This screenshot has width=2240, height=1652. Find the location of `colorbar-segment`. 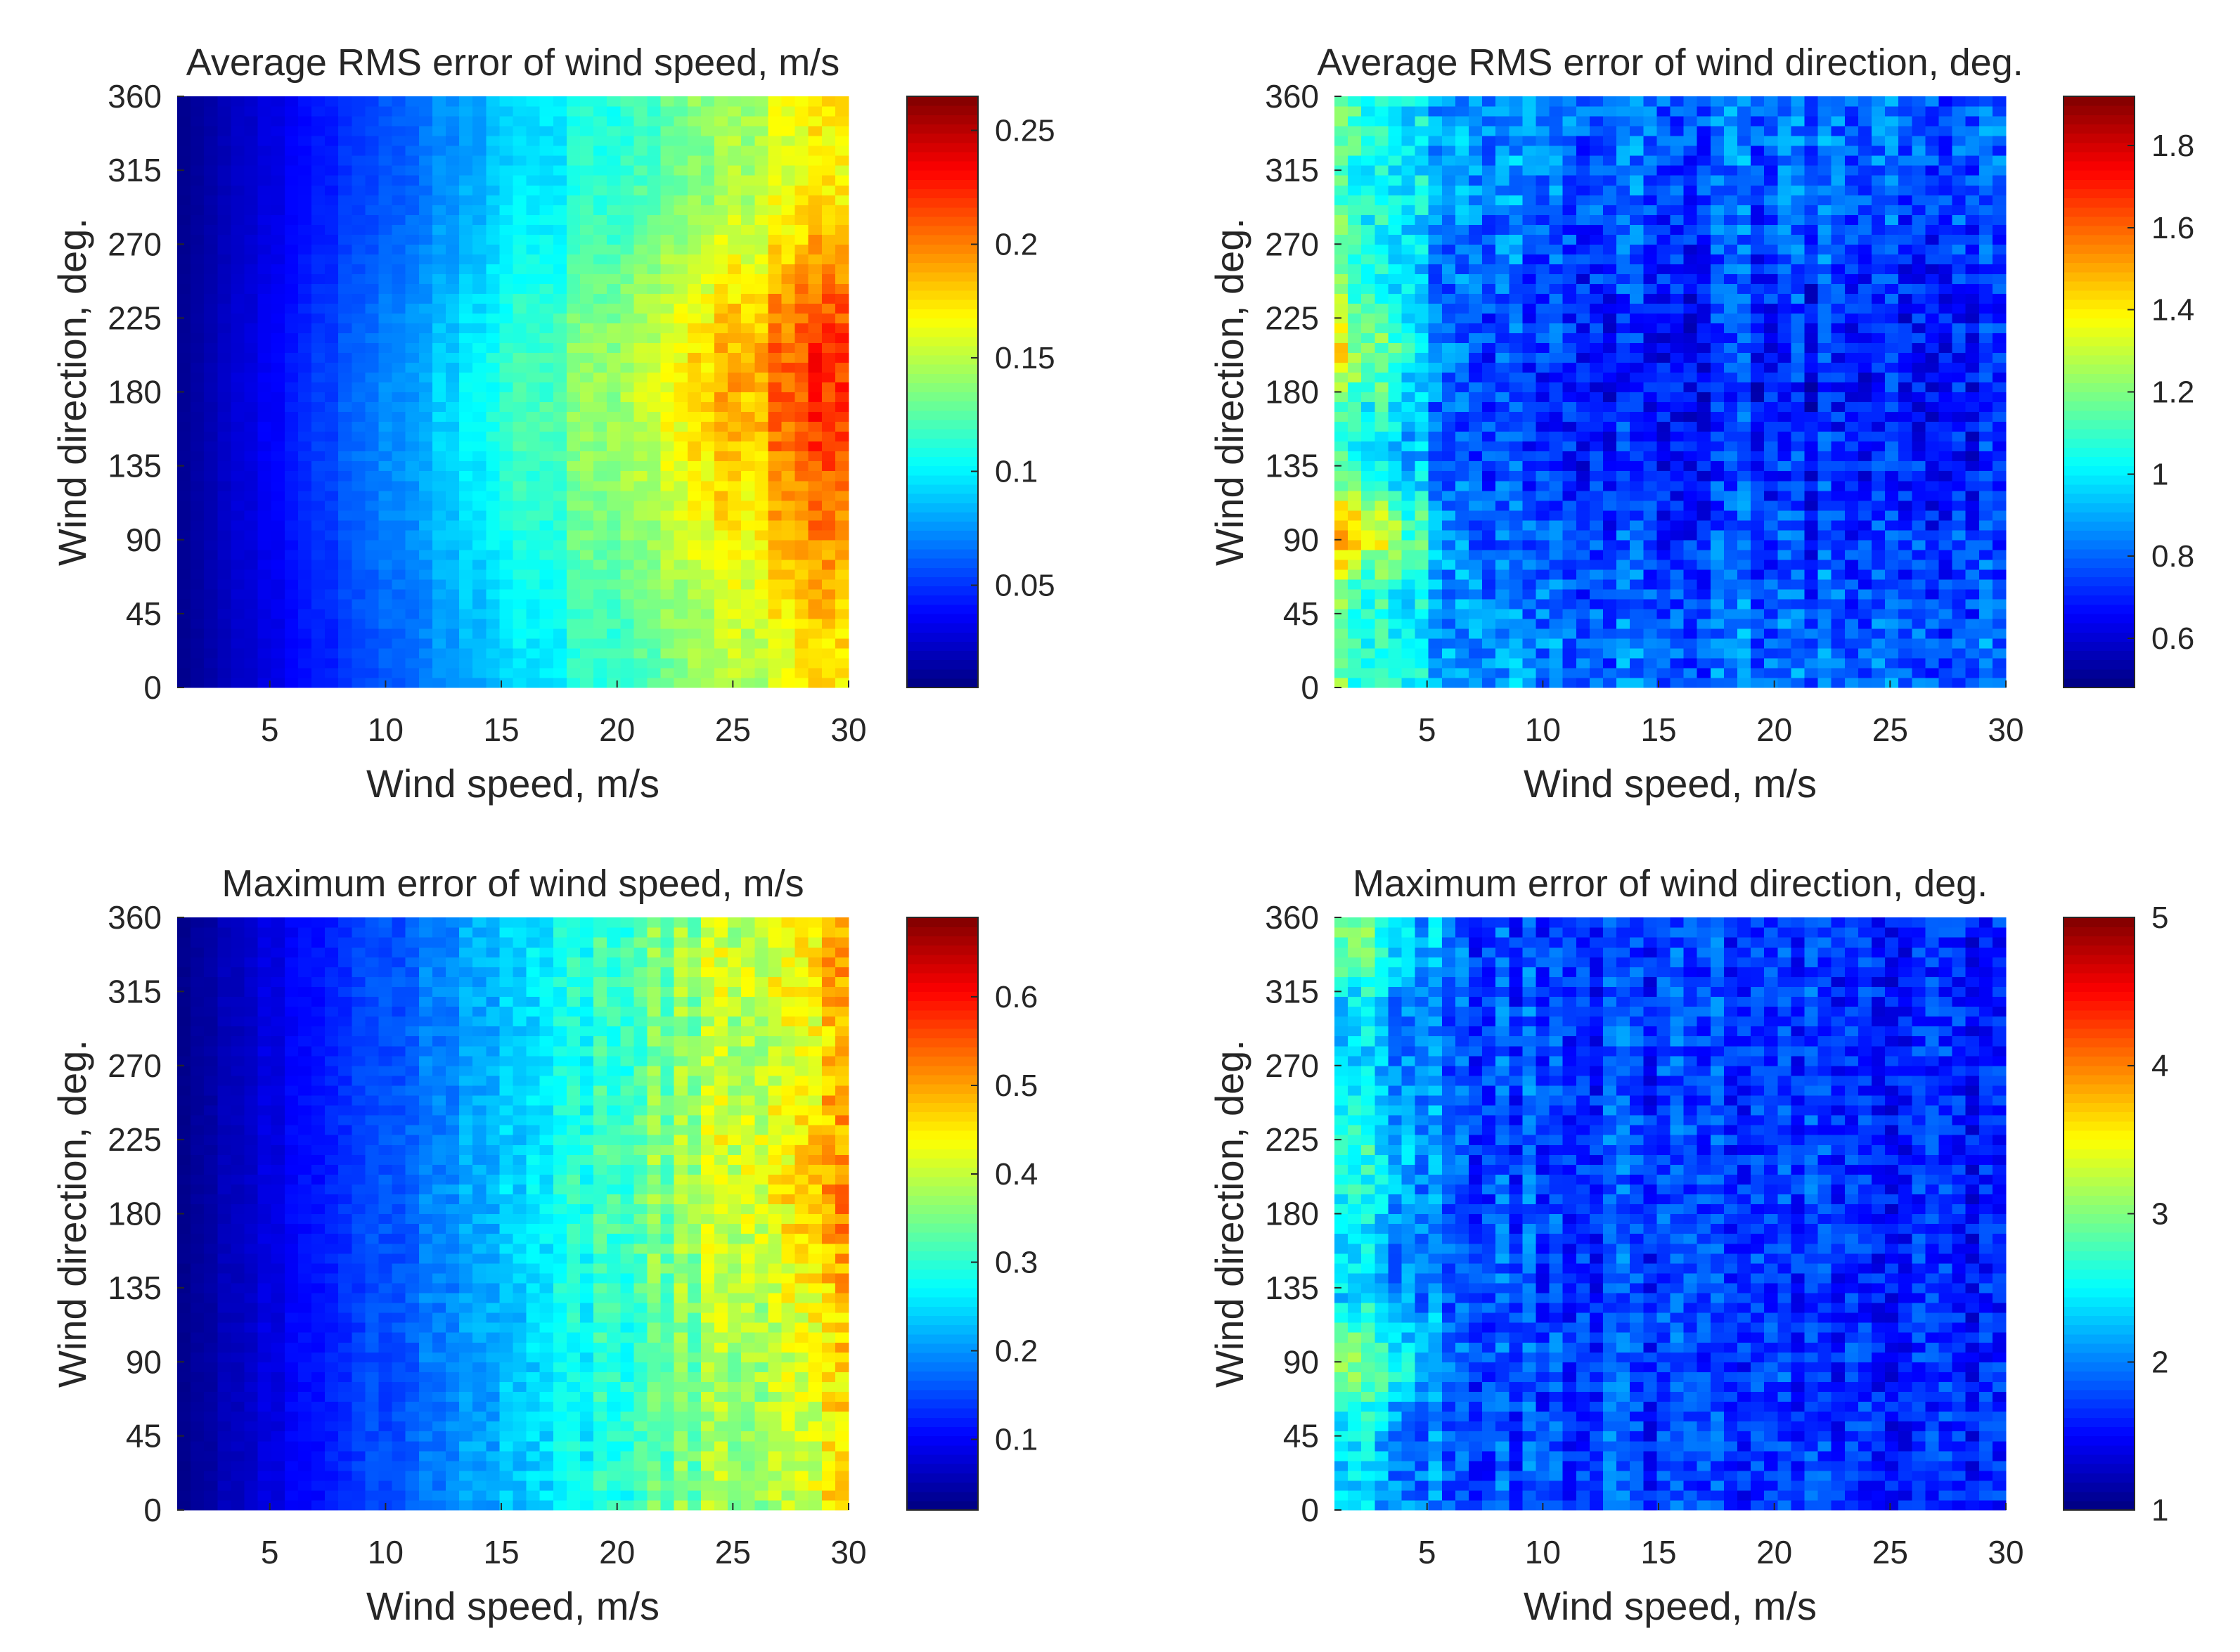

colorbar-segment is located at coordinates (942, 434).